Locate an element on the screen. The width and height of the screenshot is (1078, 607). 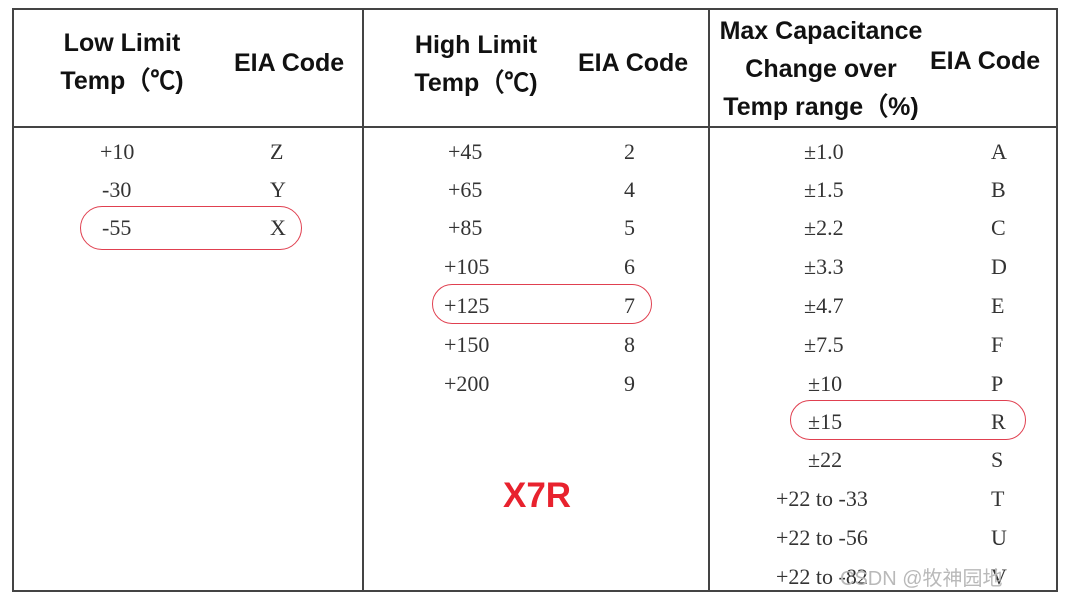
capacitance-change-value: ±22 is located at coordinates (825, 459).